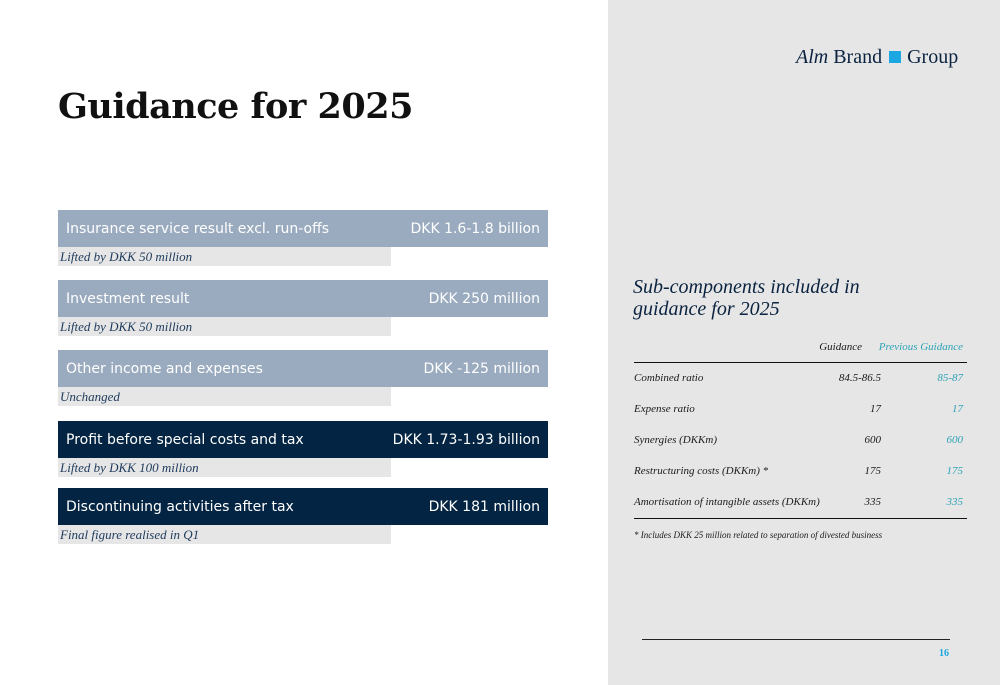  What do you see at coordinates (128, 298) in the screenshot?
I see `guidance-label: Investment result` at bounding box center [128, 298].